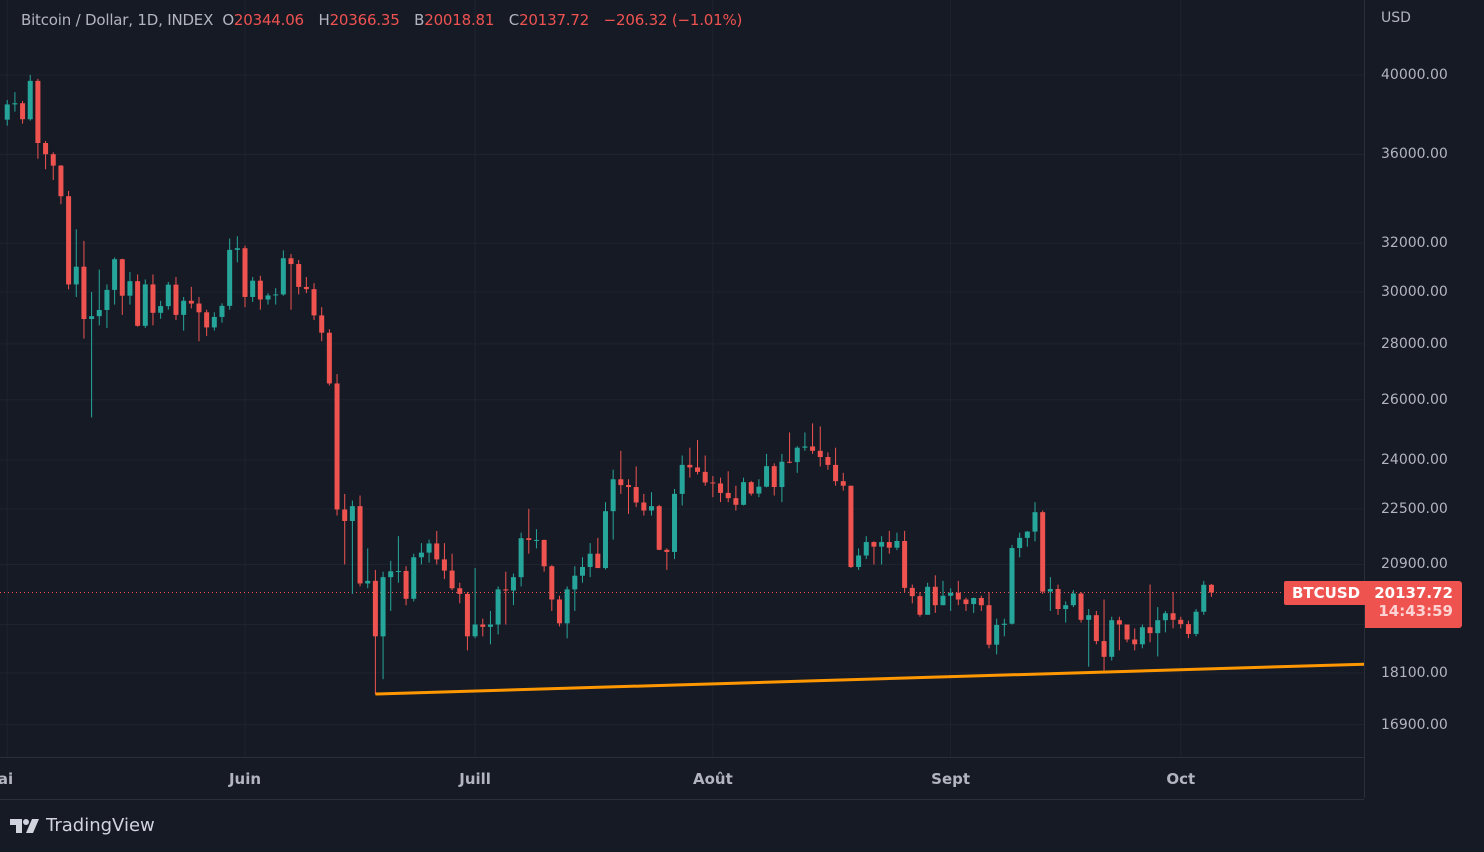 The width and height of the screenshot is (1484, 852). Describe the element at coordinates (514, 20) in the screenshot. I see `close-label: C` at that location.